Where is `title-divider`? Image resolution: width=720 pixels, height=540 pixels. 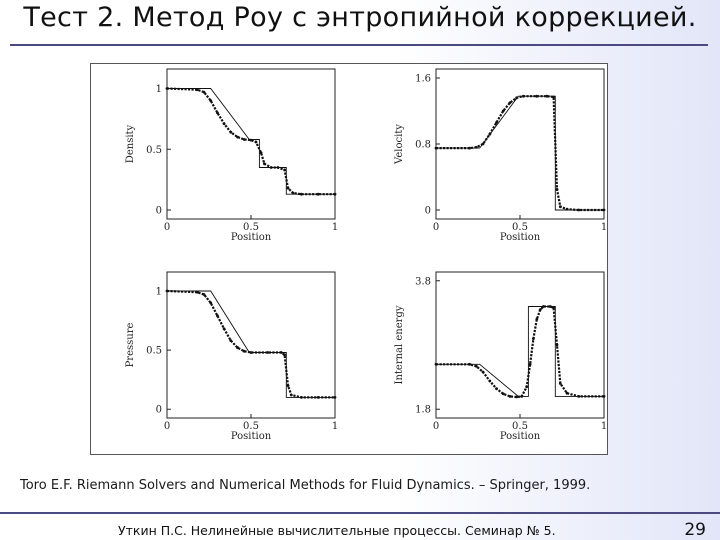
title-divider is located at coordinates (359, 45).